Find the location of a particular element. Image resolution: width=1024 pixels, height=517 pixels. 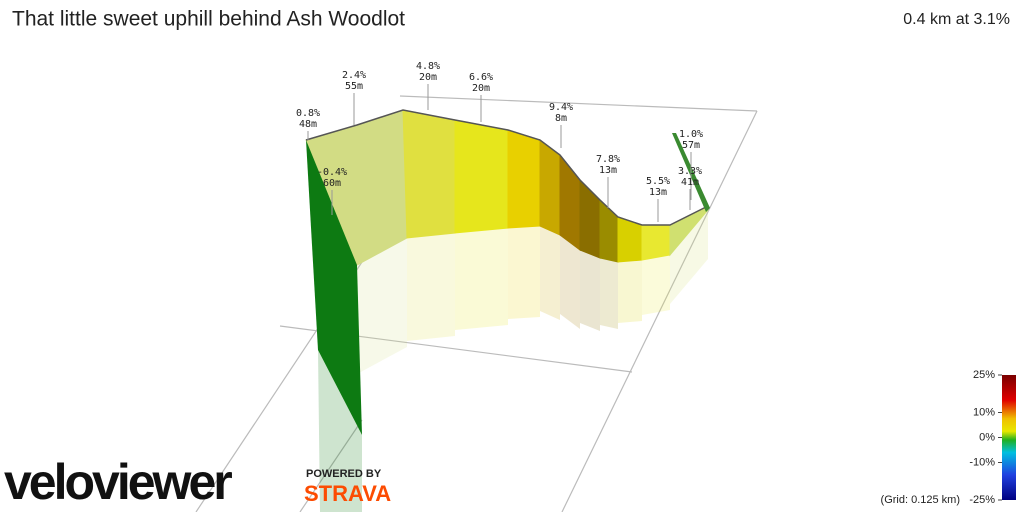

colorbar-label: 25% is located at coordinates (984, 375).